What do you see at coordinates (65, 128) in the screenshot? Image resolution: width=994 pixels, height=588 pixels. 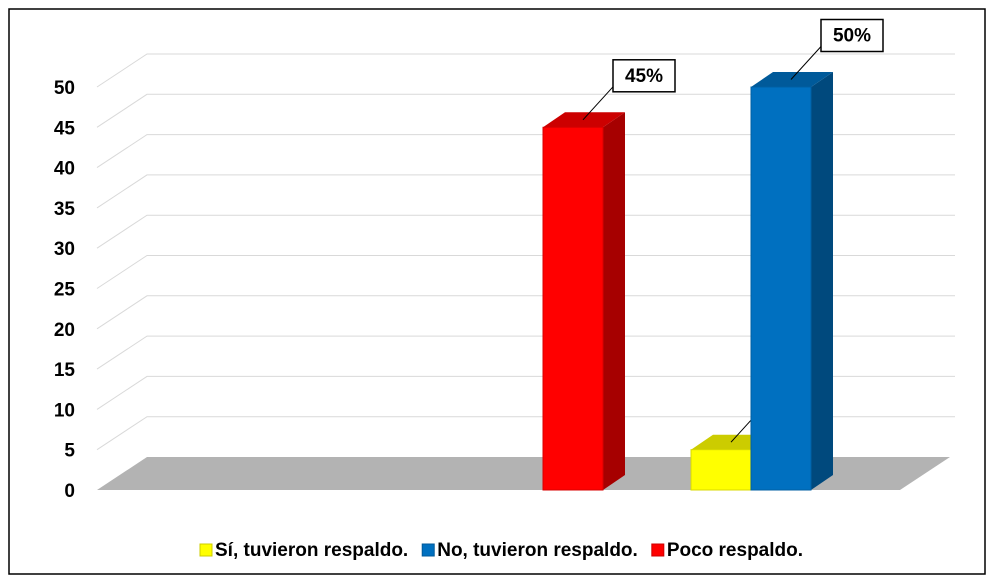 I see `y-tick-label: 45` at bounding box center [65, 128].